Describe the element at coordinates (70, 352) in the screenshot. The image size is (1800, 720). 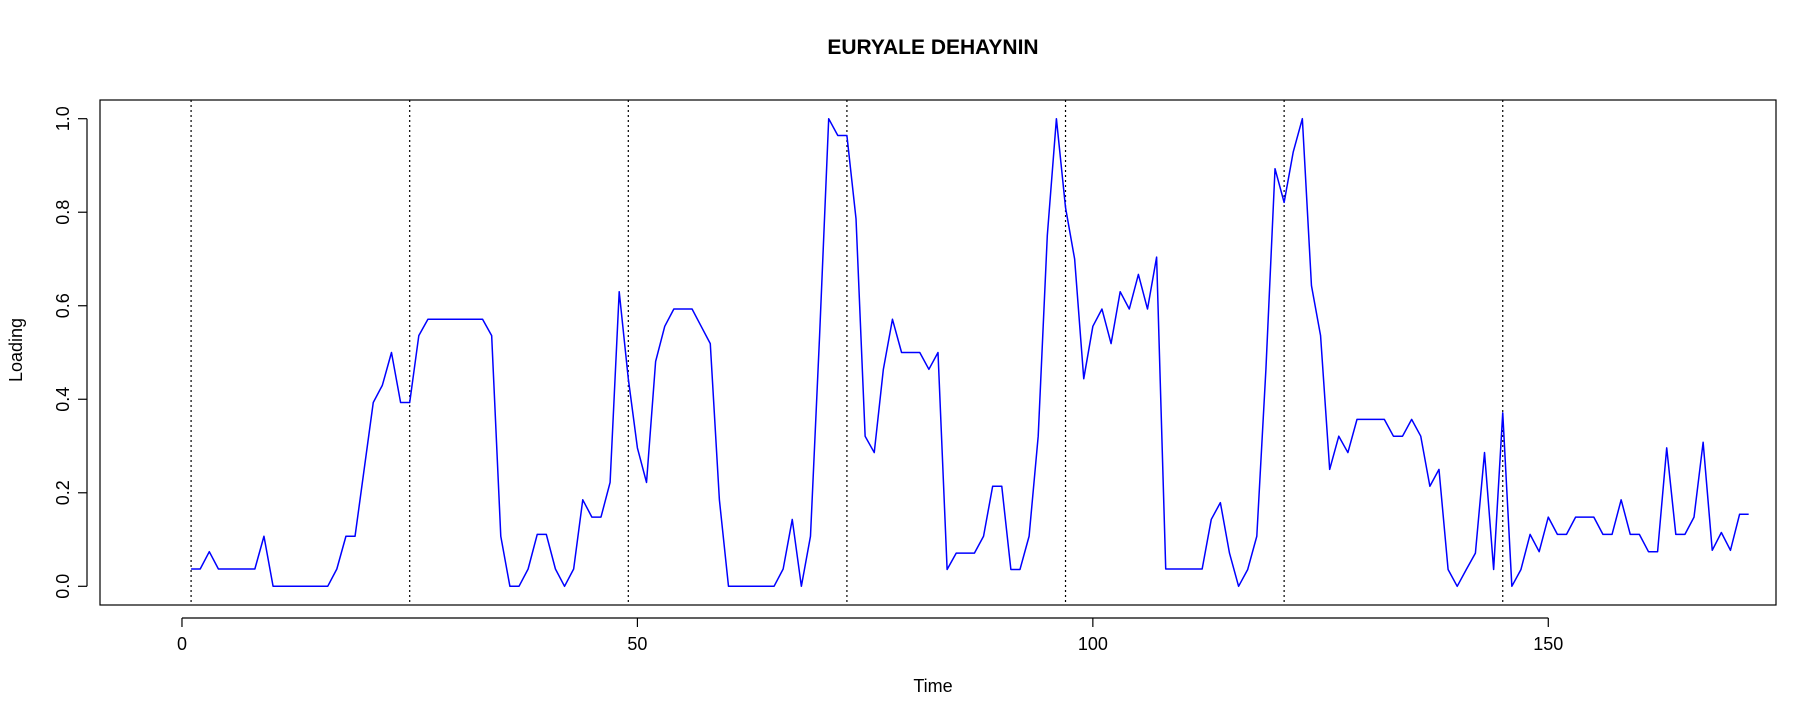
I see `y-axis: 0.0 0.2 0.4 0.6 0.8 1.0` at that location.